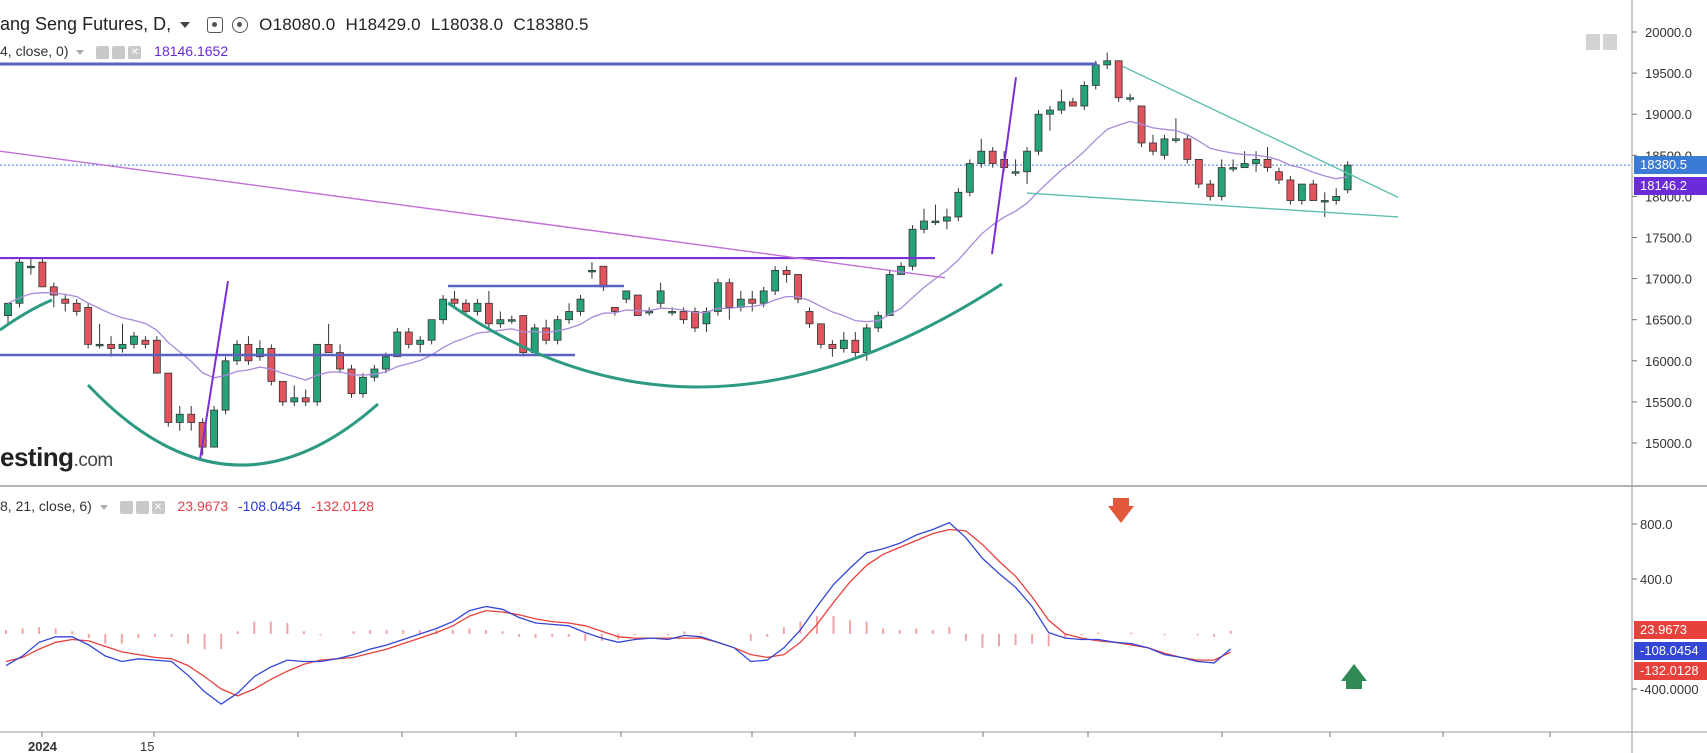 The width and height of the screenshot is (1707, 753). I want to click on price-tick-label: 17500.0, so click(1668, 238).